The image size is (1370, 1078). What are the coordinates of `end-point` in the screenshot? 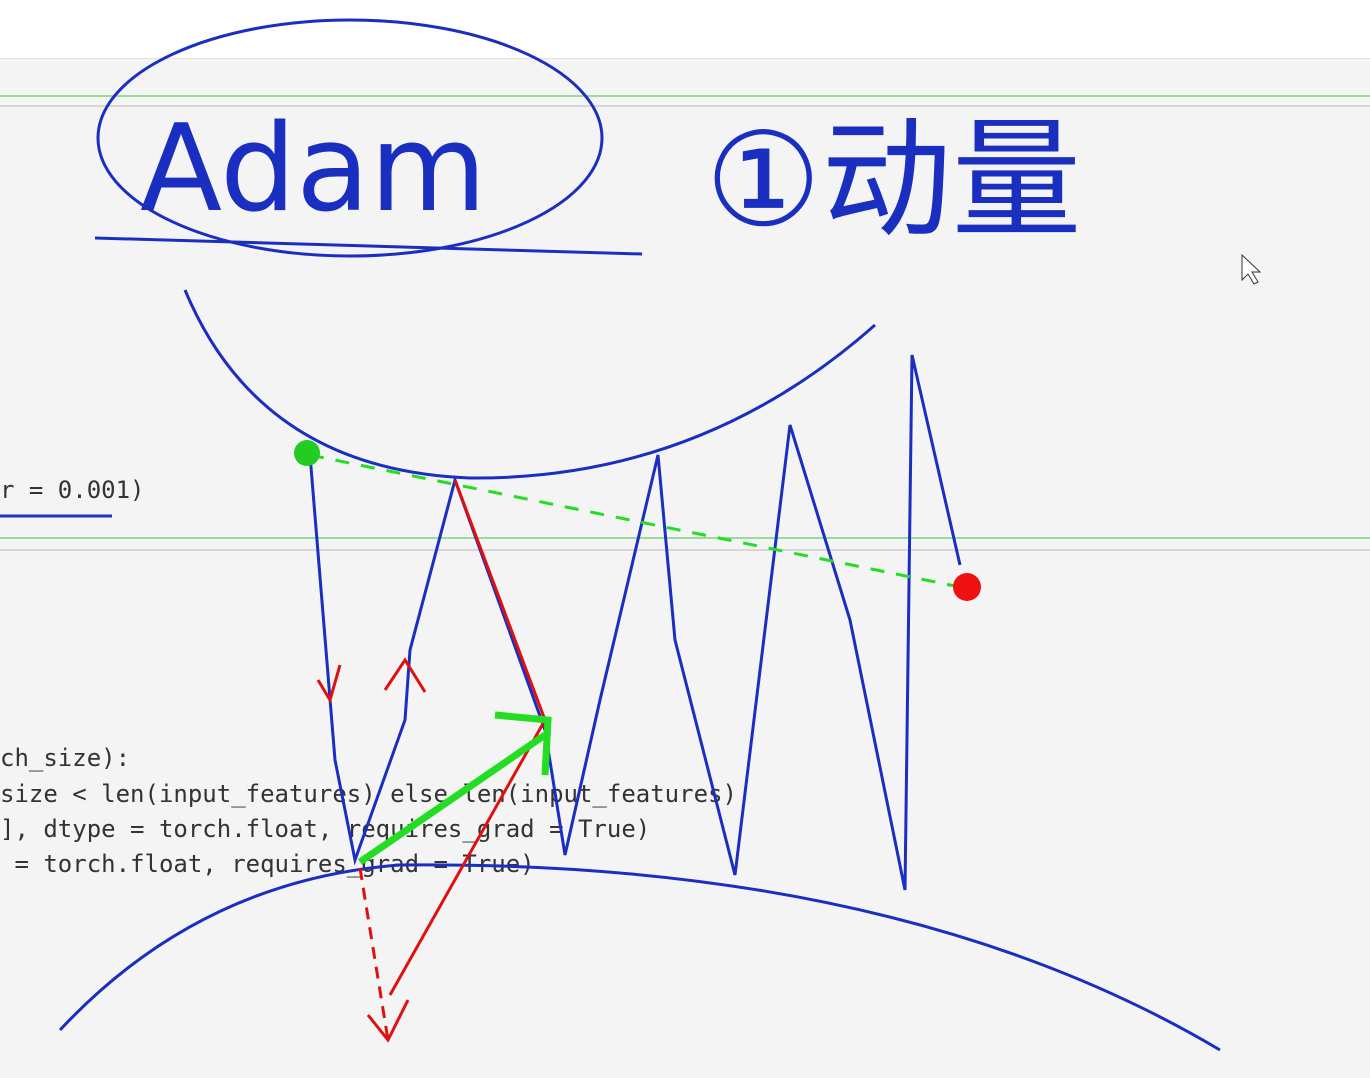 It's located at (967, 587).